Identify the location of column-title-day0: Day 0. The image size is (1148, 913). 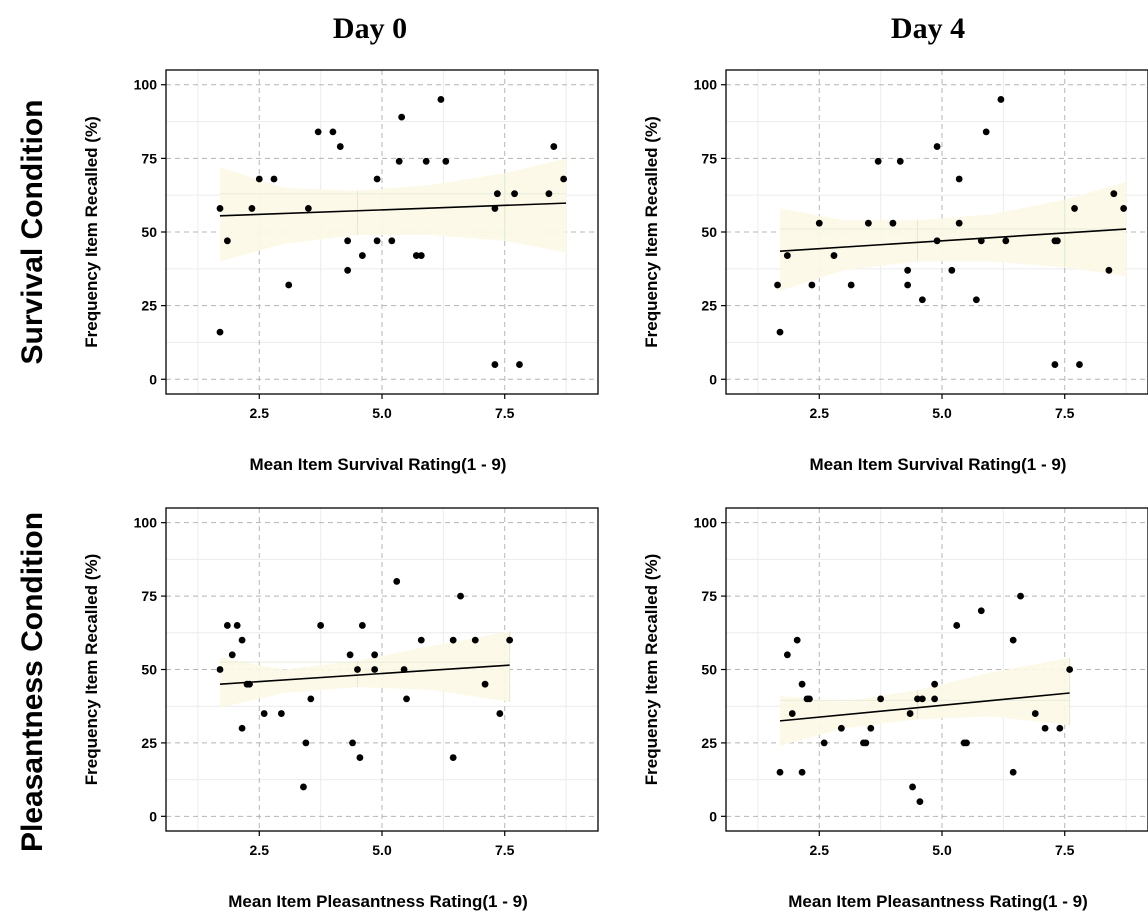
(370, 28).